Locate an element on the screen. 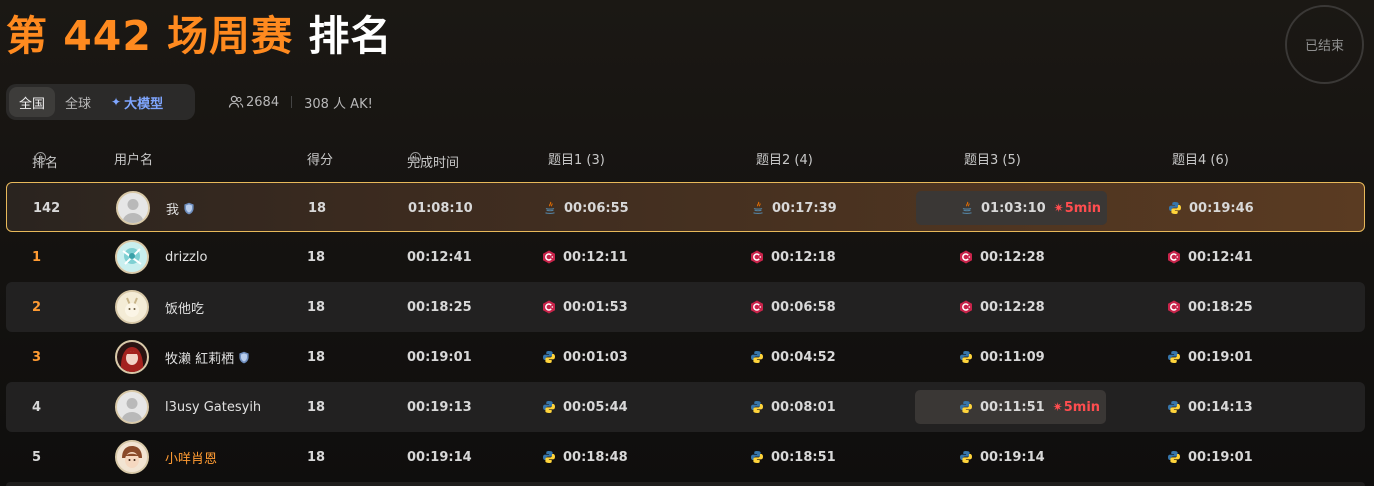 Image resolution: width=1374 pixels, height=486 pixels. solve-time: 00:06:55 is located at coordinates (596, 208).